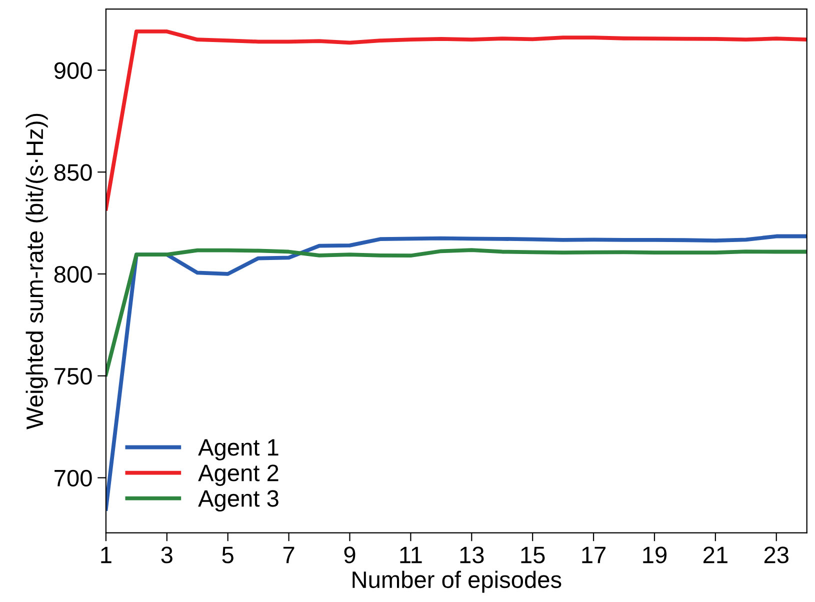 This screenshot has width=815, height=602. Describe the element at coordinates (533, 555) in the screenshot. I see `x-tick-label: 15` at that location.